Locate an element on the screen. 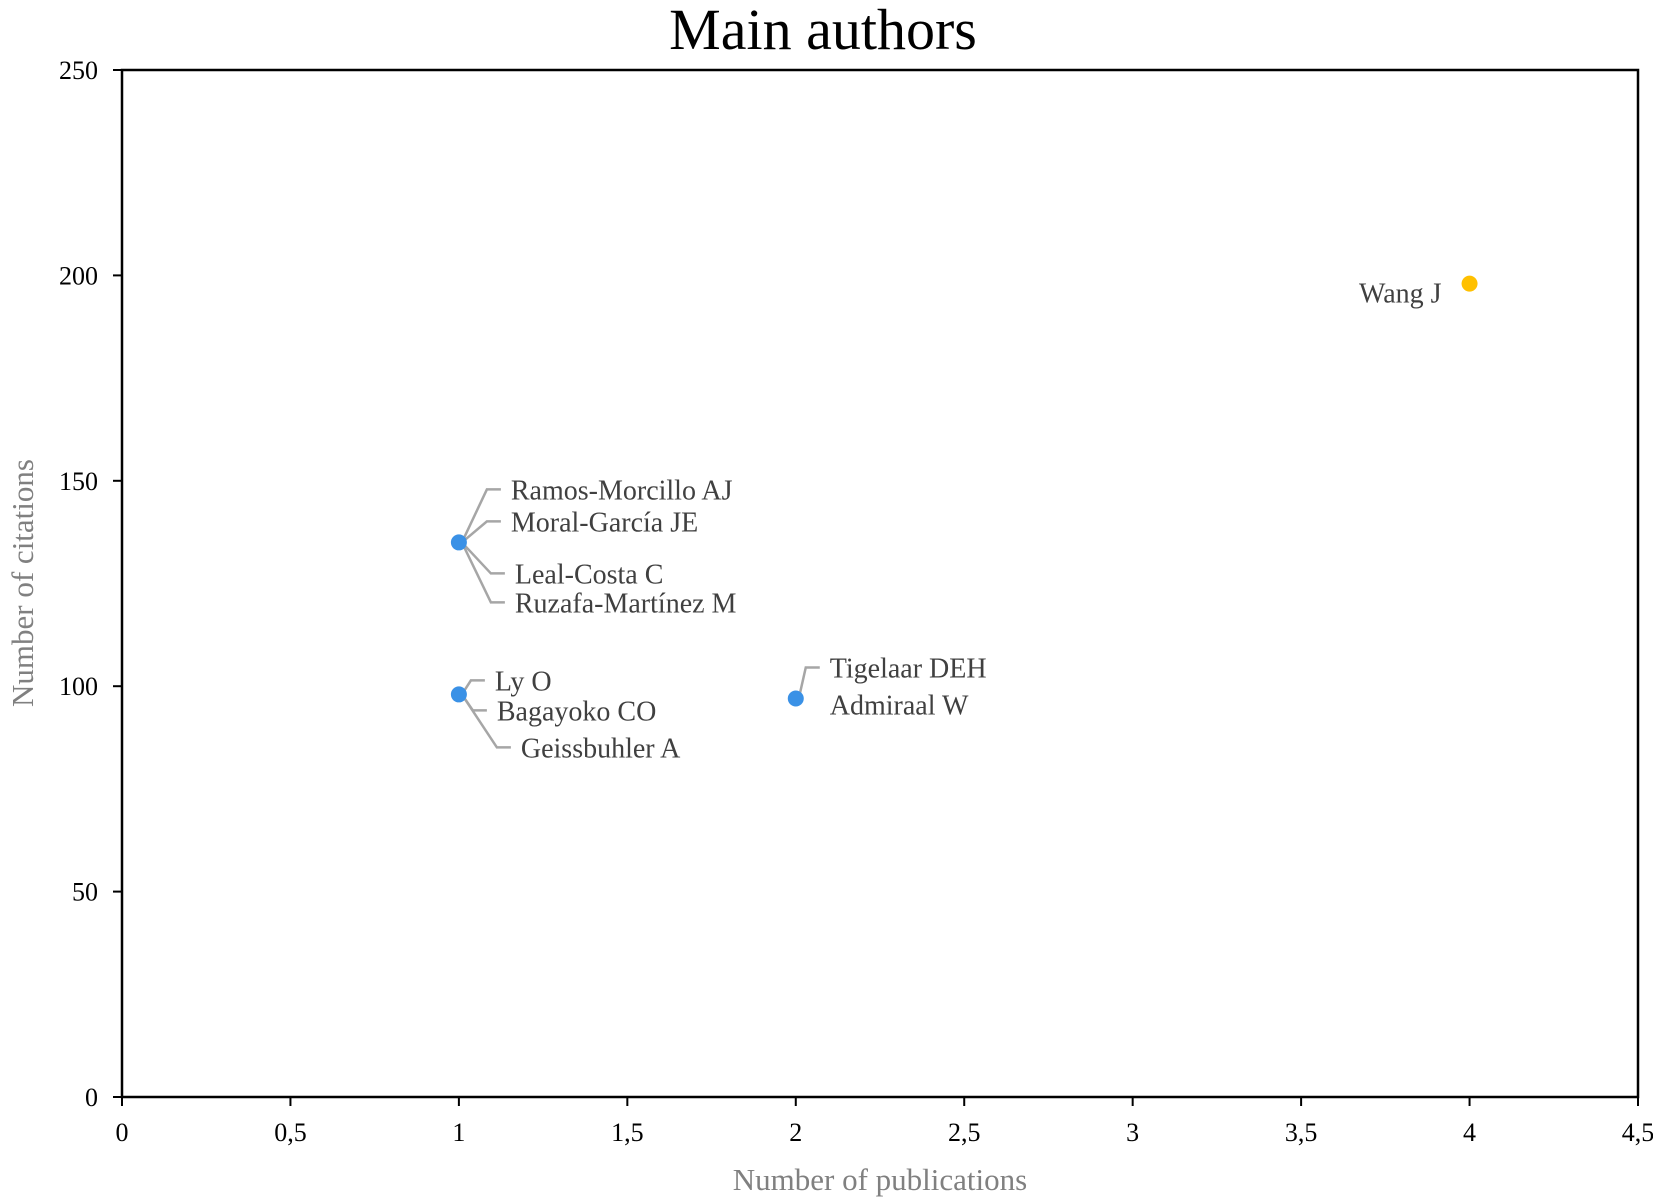  point-label: Tigelaar DEH is located at coordinates (908, 669).